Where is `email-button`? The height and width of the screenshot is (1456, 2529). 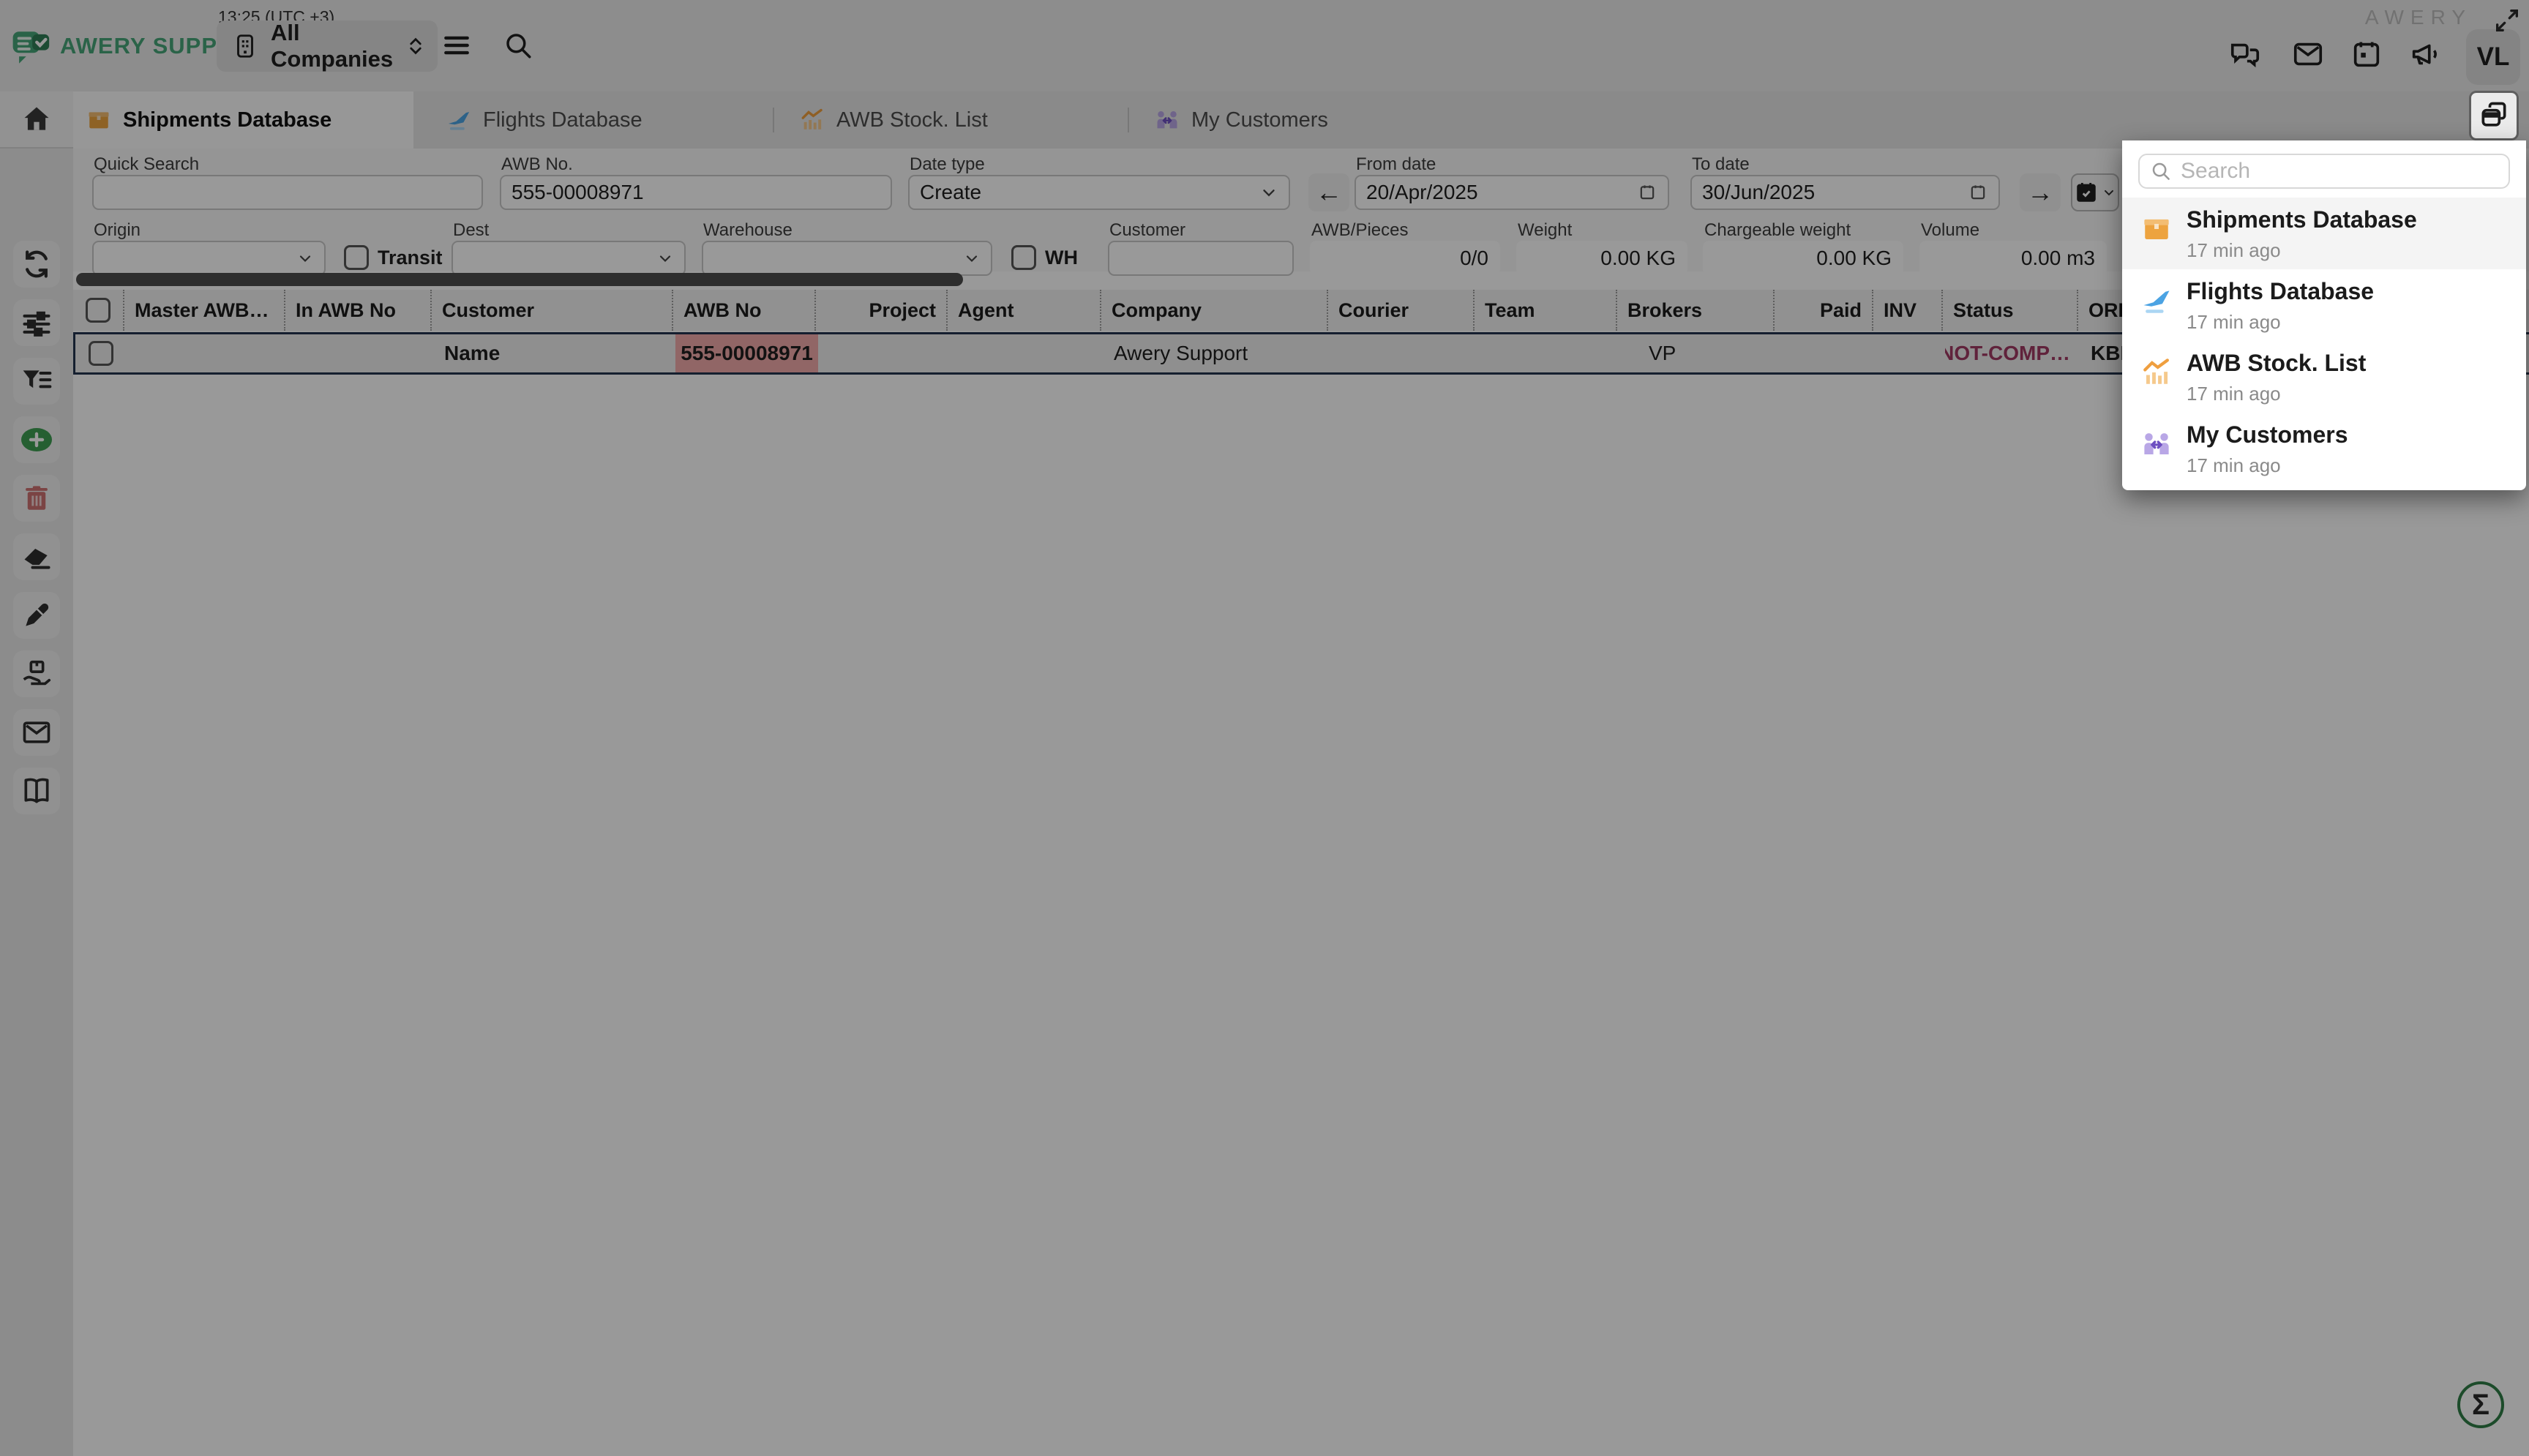
email-button is located at coordinates (37, 732).